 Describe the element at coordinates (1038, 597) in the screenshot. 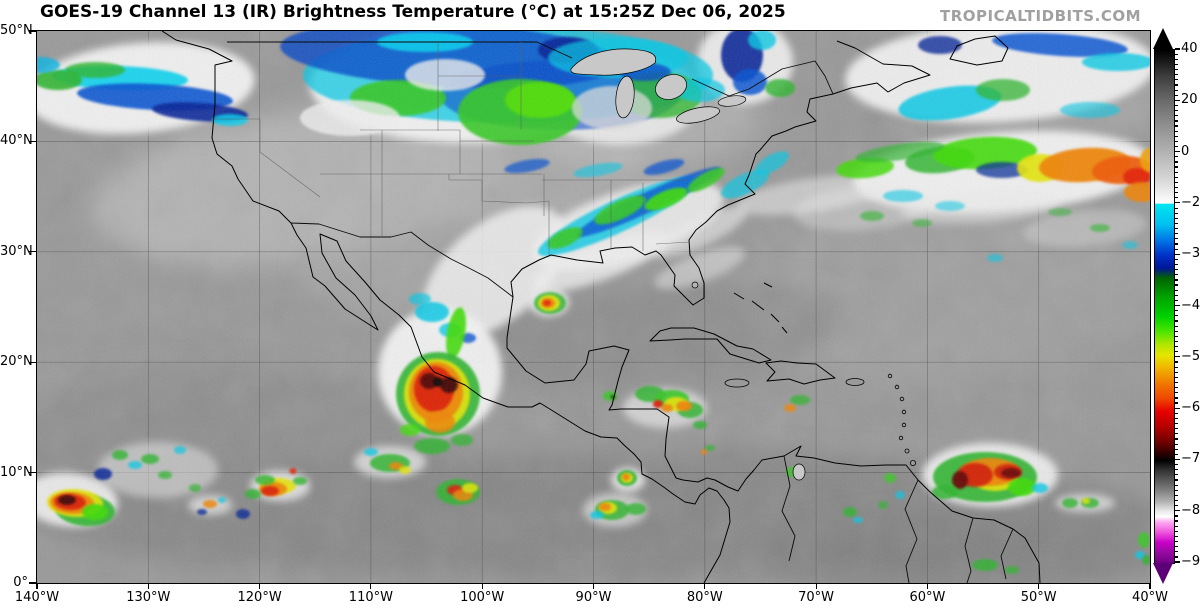

I see `lon-tick-label: 50°W` at that location.